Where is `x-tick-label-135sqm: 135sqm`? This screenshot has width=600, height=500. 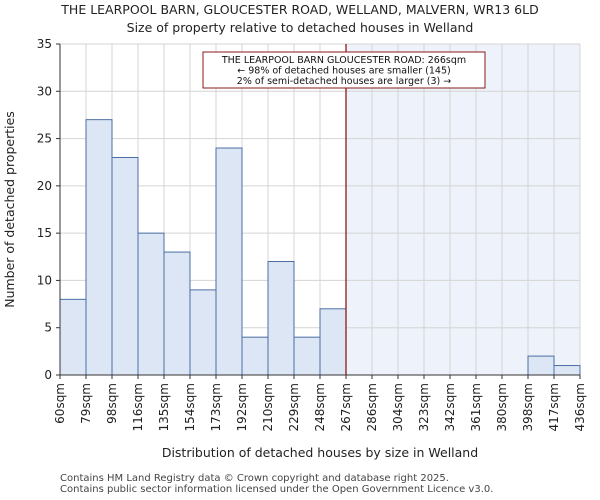
x-tick-label-135sqm: 135sqm is located at coordinates (164, 407).